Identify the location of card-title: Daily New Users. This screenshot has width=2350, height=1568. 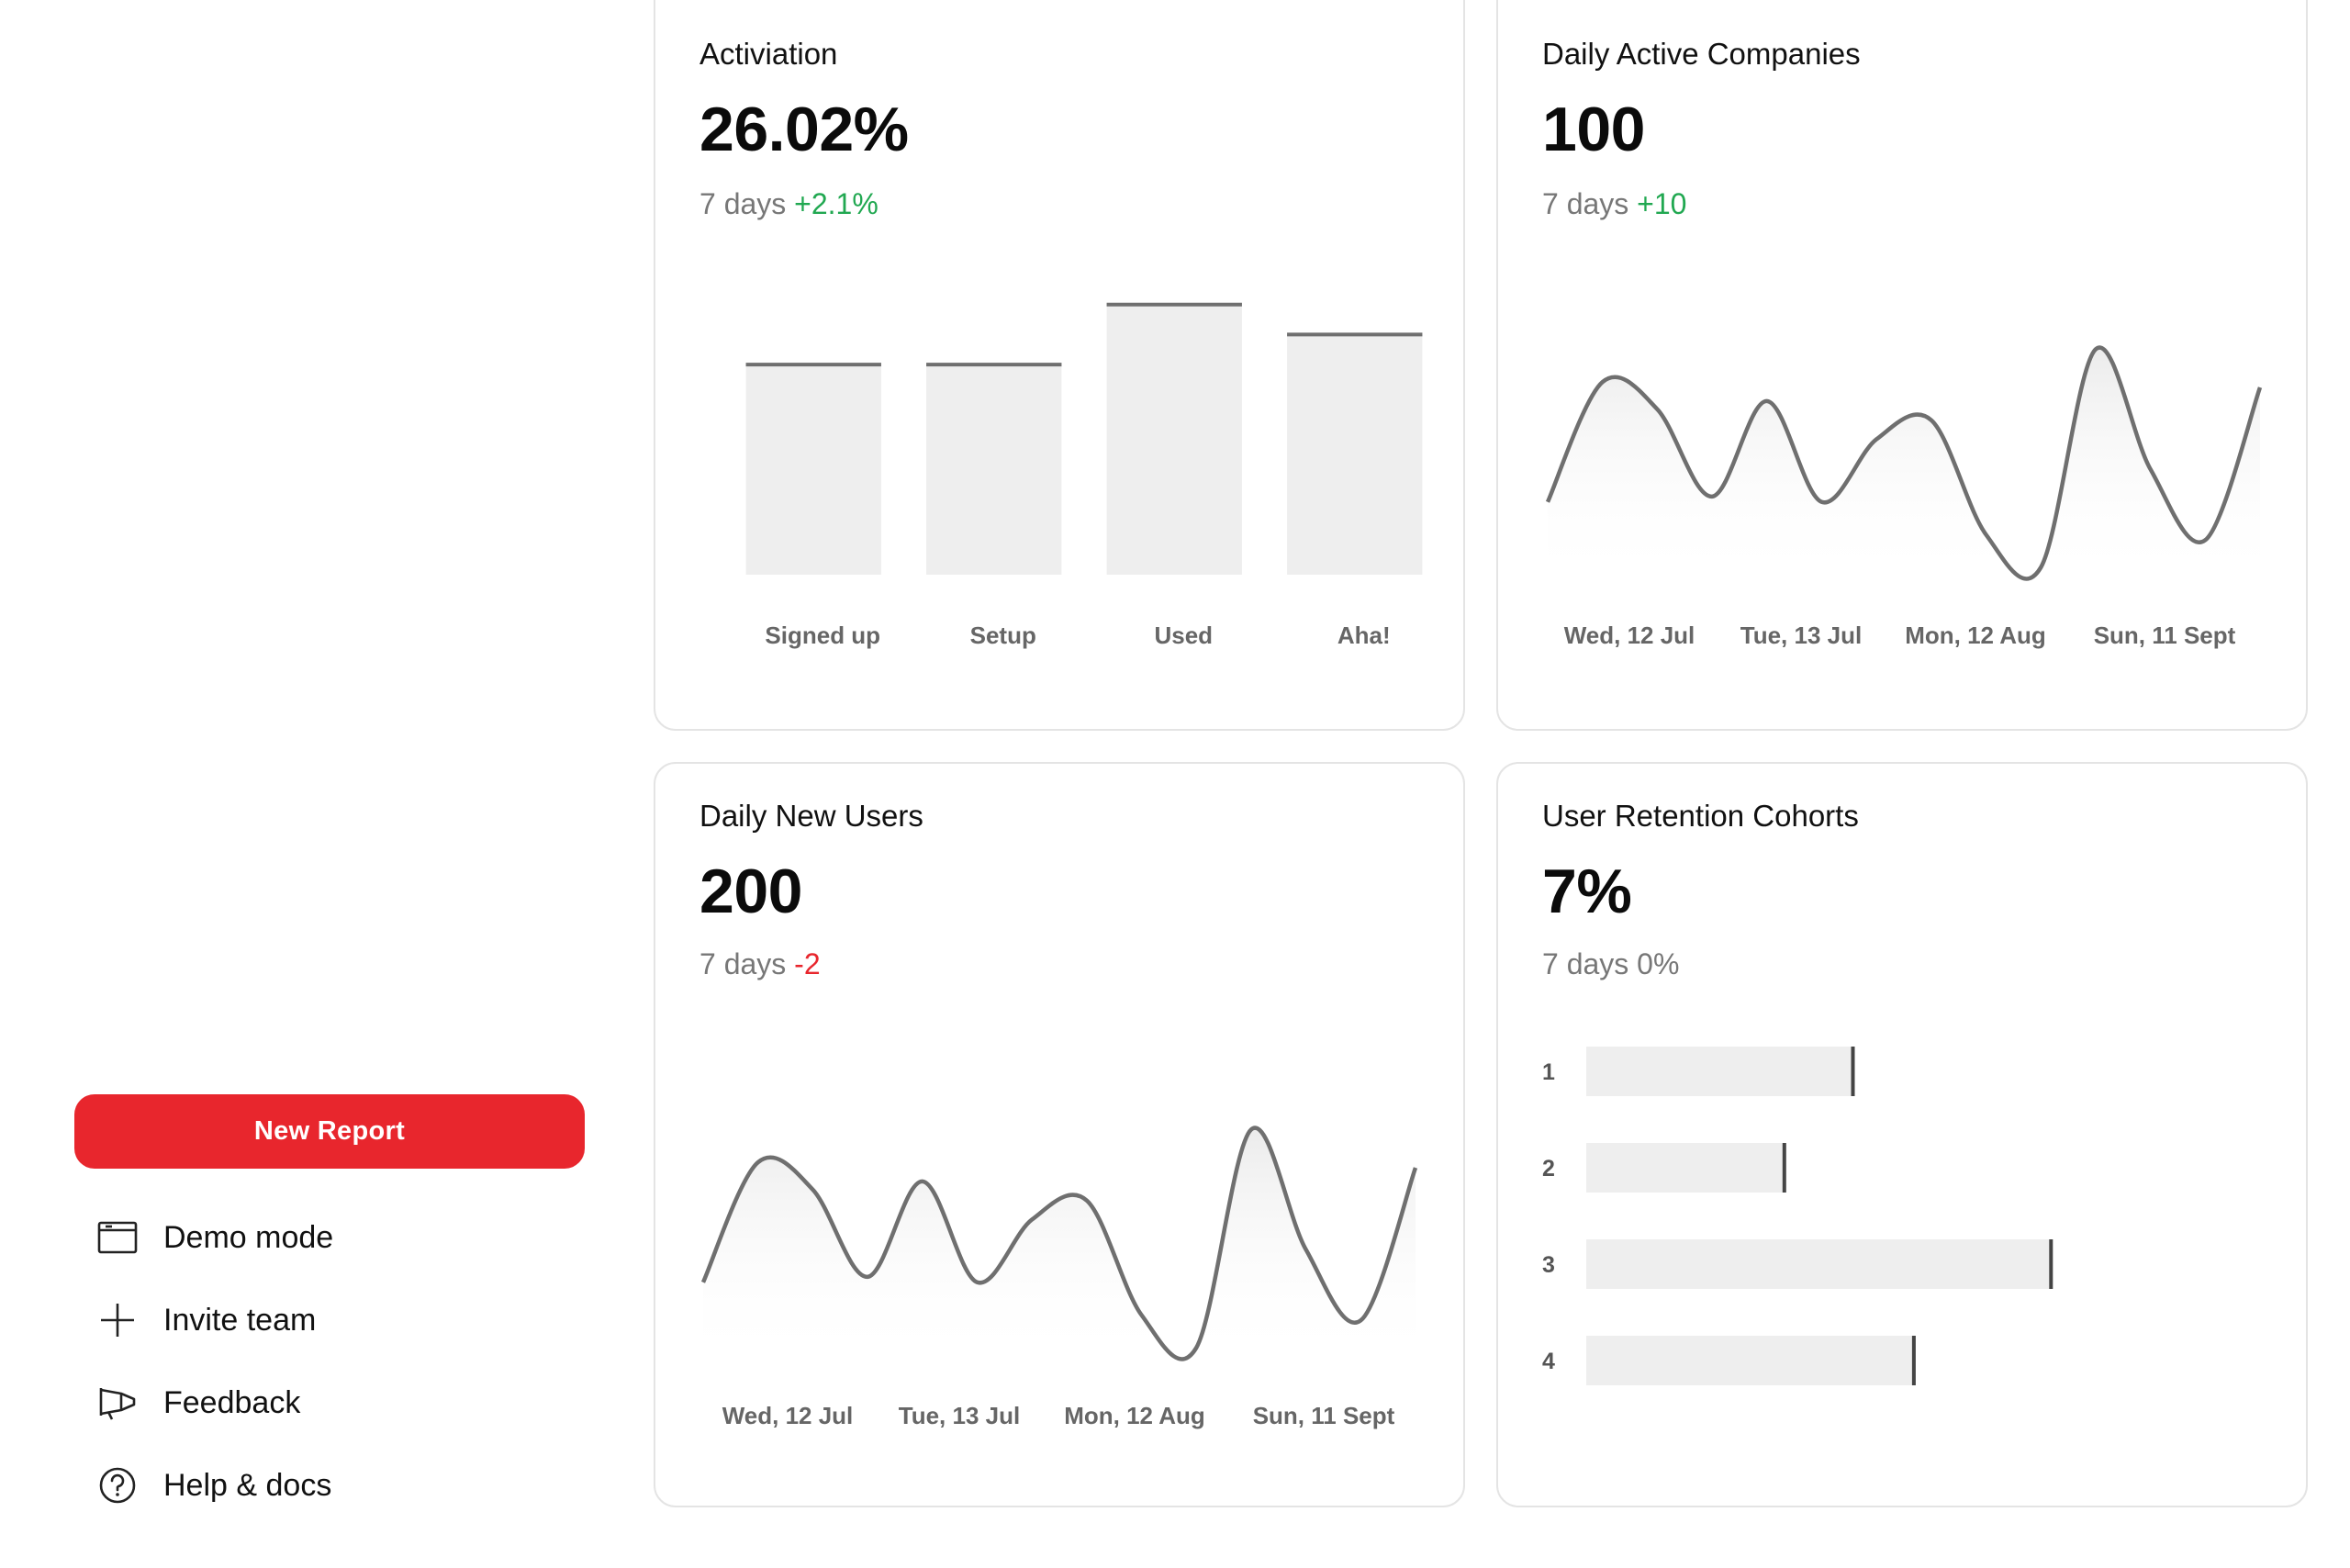
(811, 816).